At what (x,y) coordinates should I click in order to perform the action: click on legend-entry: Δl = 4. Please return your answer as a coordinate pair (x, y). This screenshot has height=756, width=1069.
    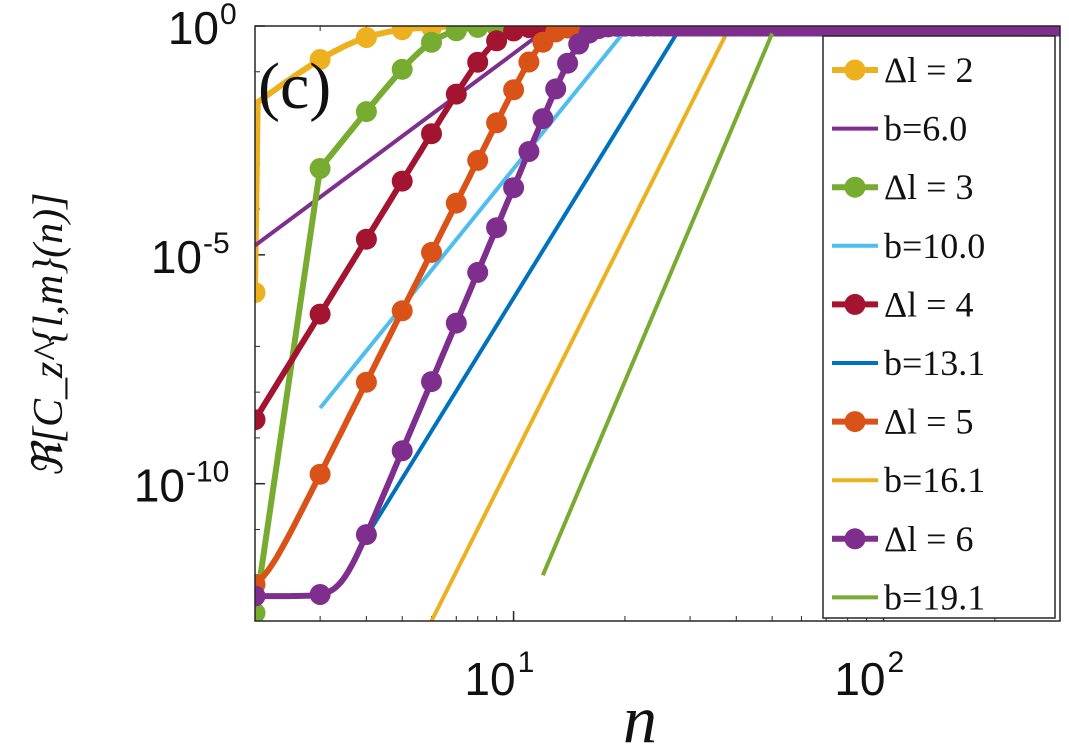
    Looking at the image, I should click on (902, 304).